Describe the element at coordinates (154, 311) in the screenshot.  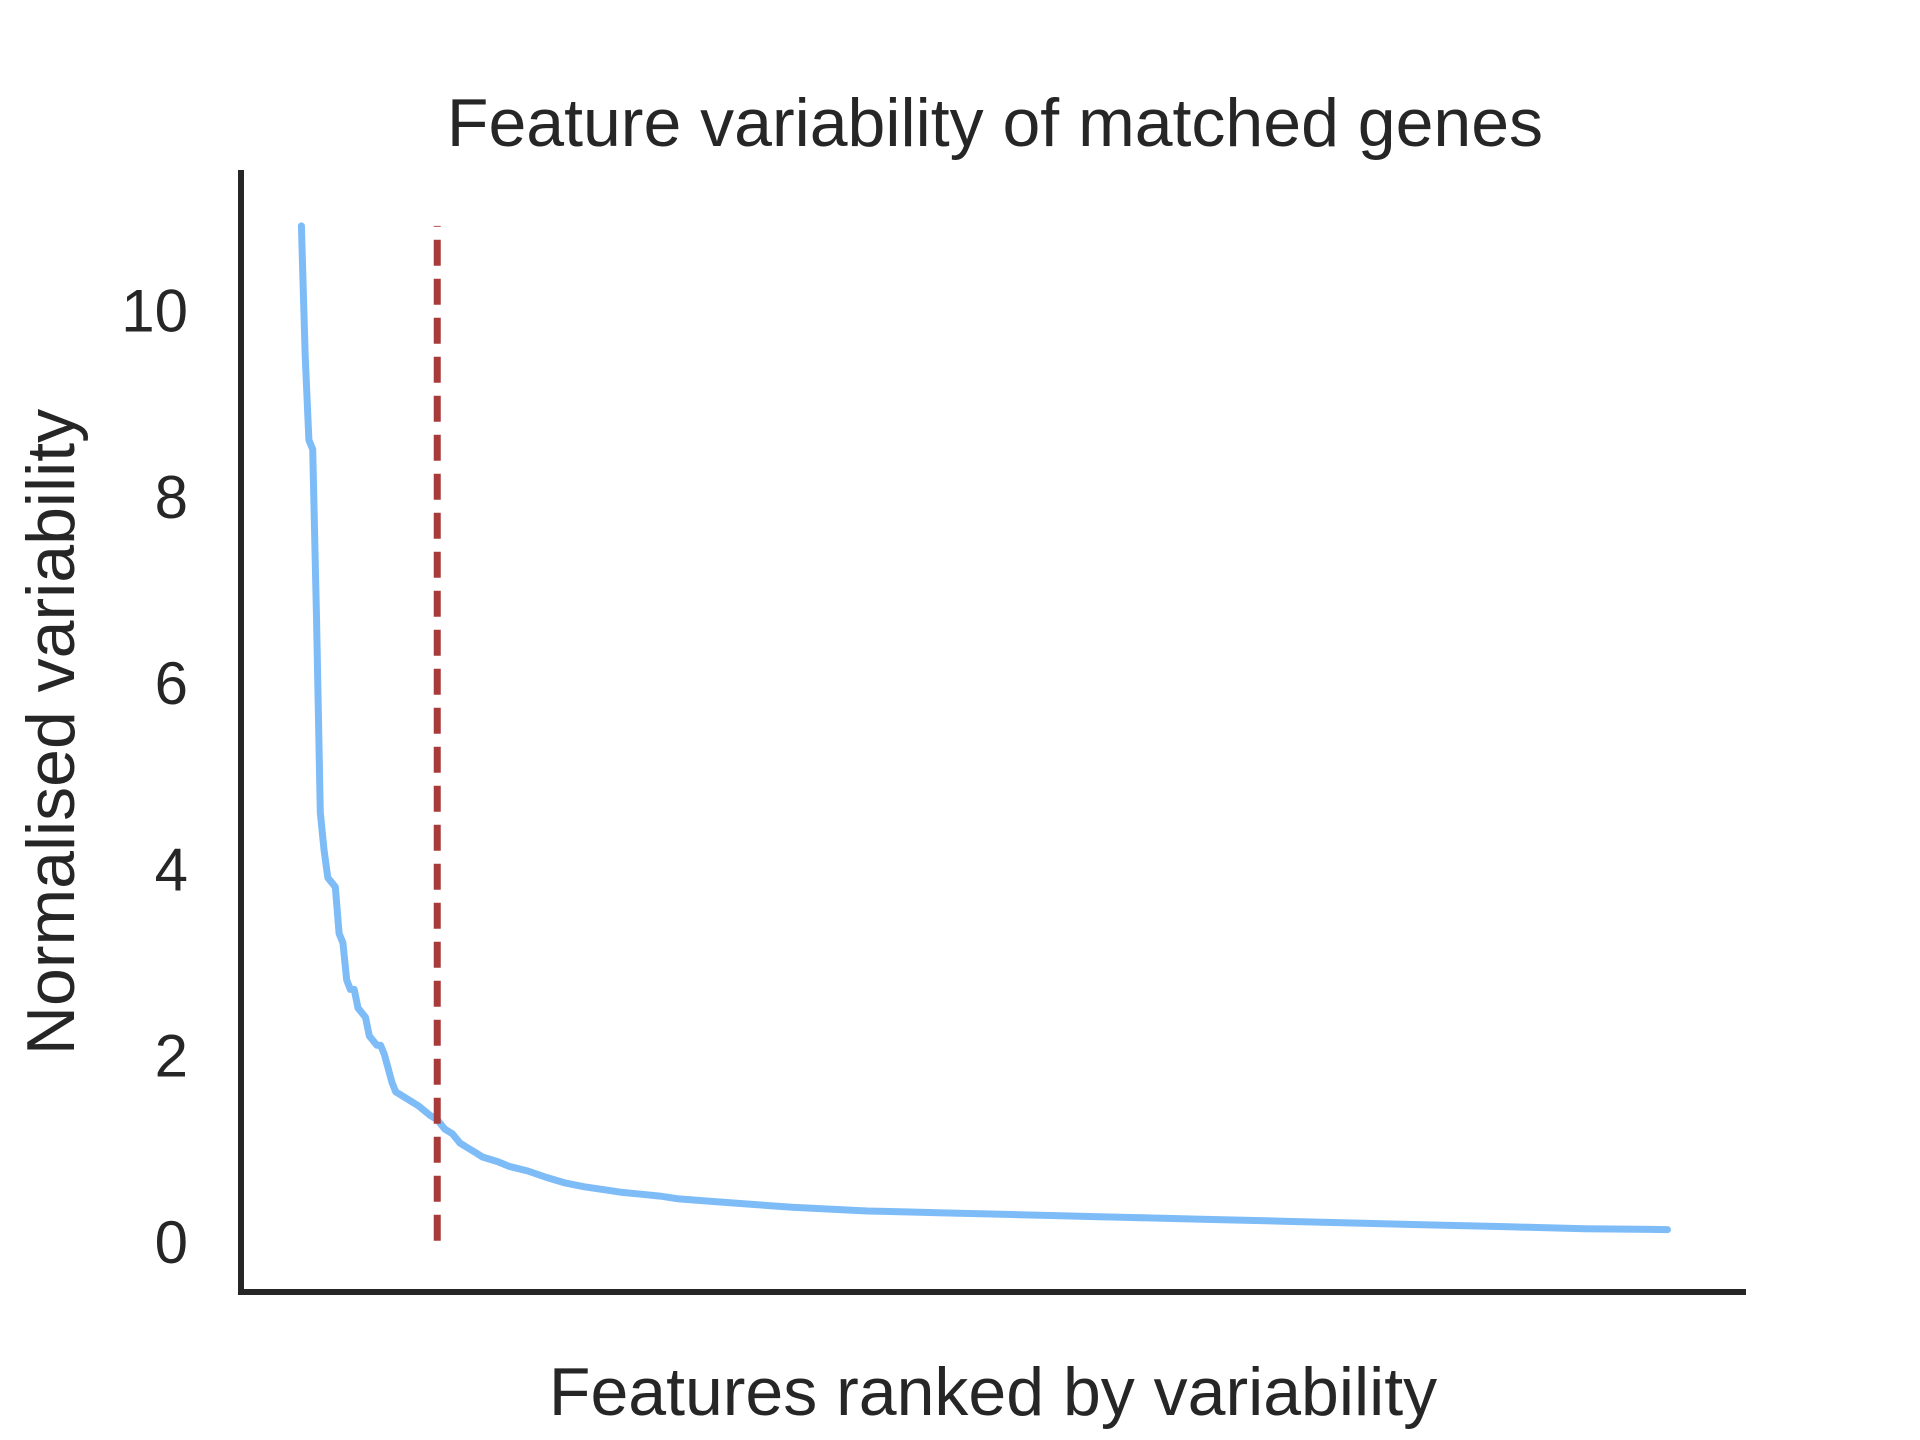
I see `y-tick-label: 10` at that location.